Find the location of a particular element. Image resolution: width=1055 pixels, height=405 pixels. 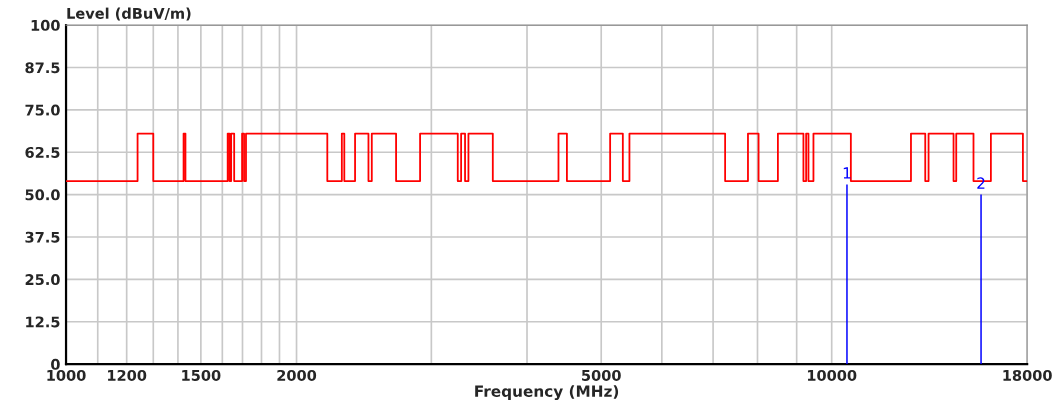

y-tick-label: 100 is located at coordinates (45, 25).